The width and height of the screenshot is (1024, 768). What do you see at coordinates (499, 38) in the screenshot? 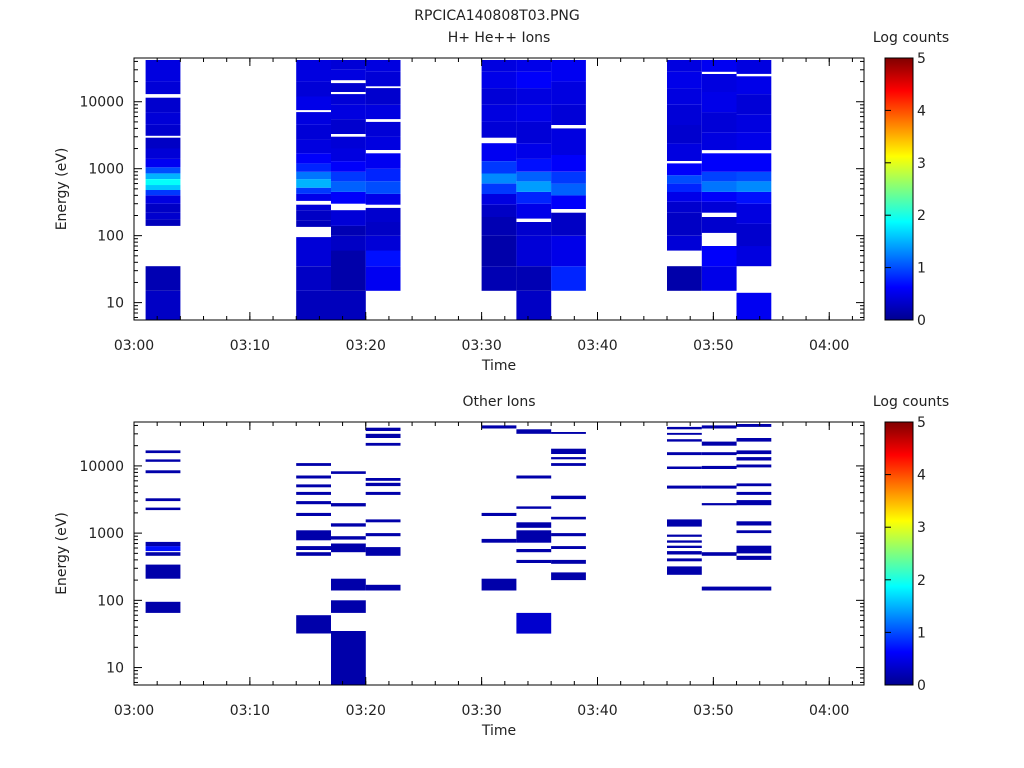
I see `panel-title: H+ He++ Ions` at bounding box center [499, 38].